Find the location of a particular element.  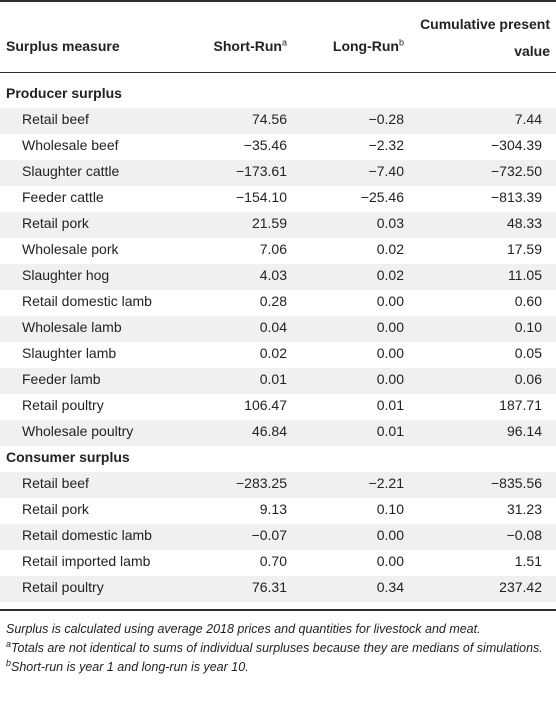

table-row: Retail poultry 76.31 0.34 237.42 is located at coordinates (278, 589).